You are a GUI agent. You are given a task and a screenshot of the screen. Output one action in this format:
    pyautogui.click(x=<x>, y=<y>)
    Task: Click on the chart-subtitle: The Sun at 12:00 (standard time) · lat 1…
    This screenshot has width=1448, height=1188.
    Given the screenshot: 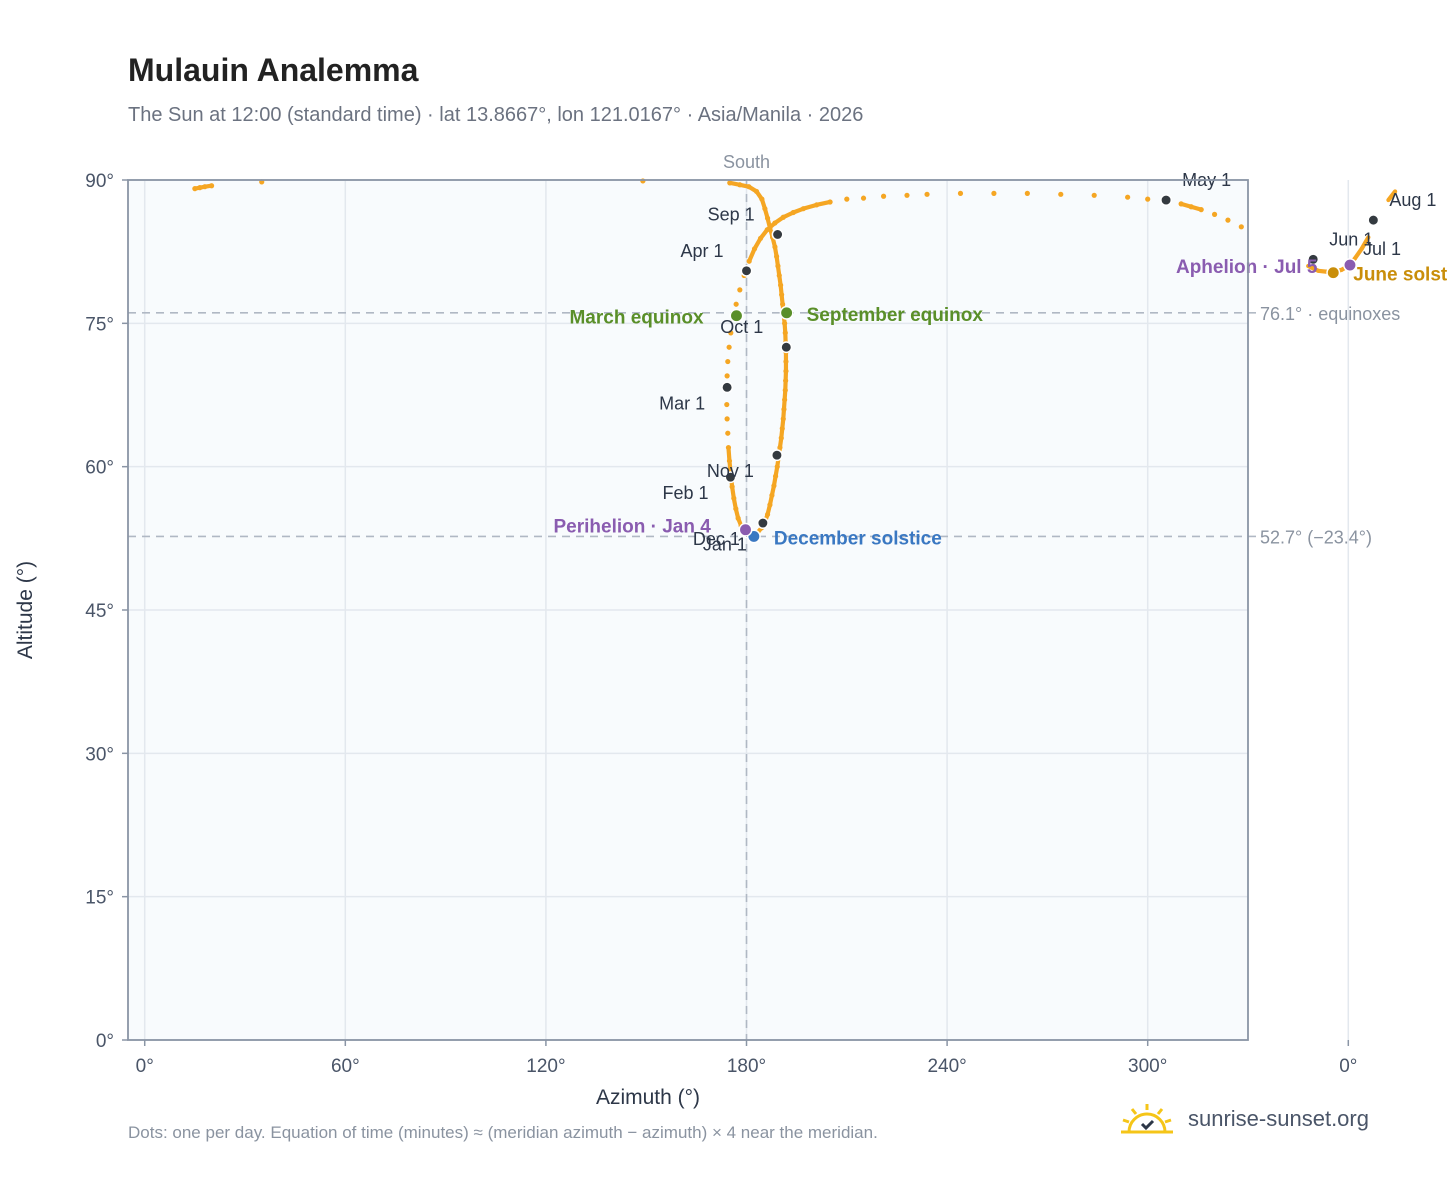 What is the action you would take?
    pyautogui.click(x=496, y=115)
    